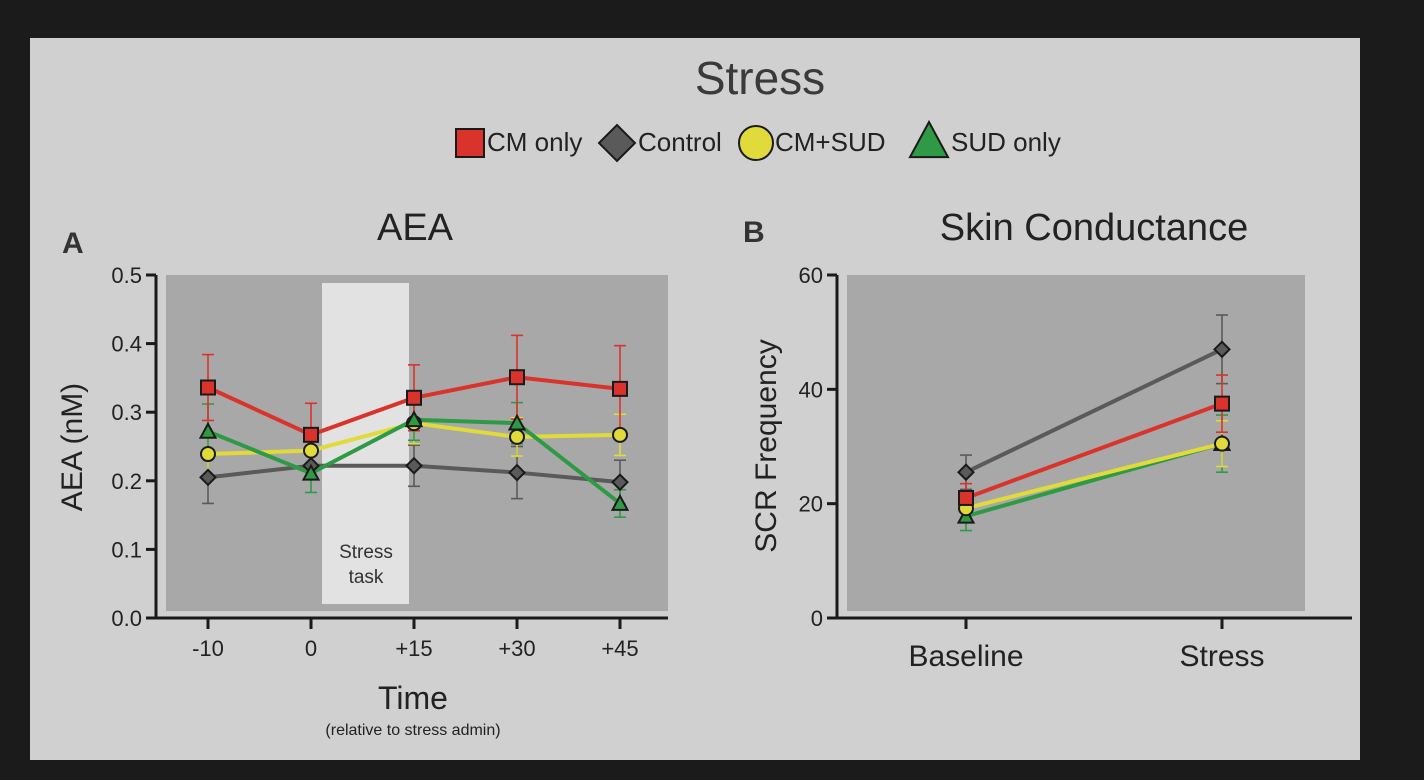 The width and height of the screenshot is (1424, 780). What do you see at coordinates (366, 577) in the screenshot?
I see `stress-task-label-line2: task` at bounding box center [366, 577].